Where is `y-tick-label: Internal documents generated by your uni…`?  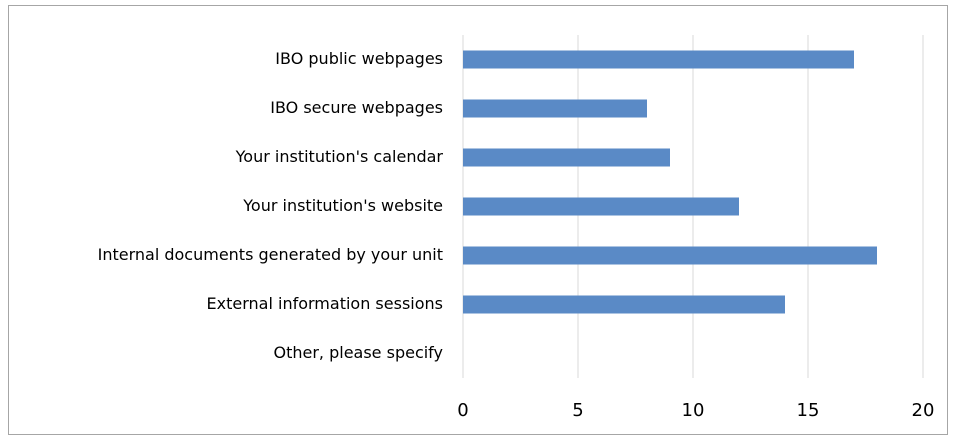 y-tick-label: Internal documents generated by your uni… is located at coordinates (270, 254).